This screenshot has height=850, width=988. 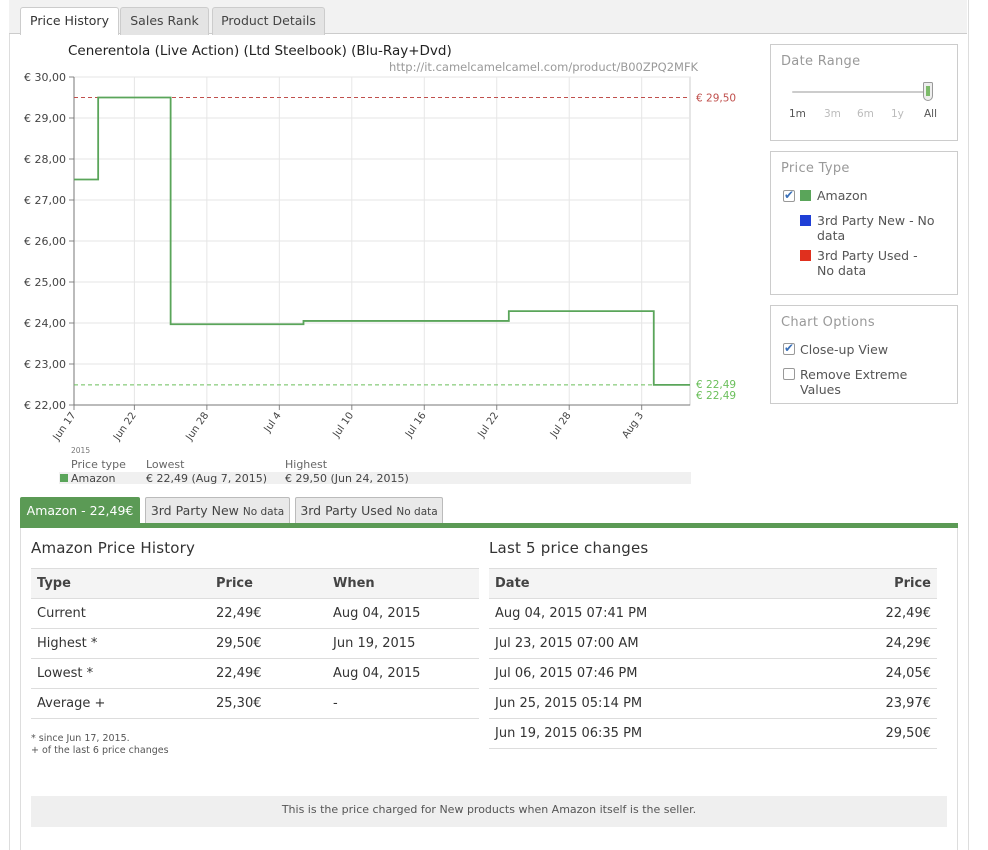 What do you see at coordinates (198, 426) in the screenshot?
I see `x-tick-label: Jun 28` at bounding box center [198, 426].